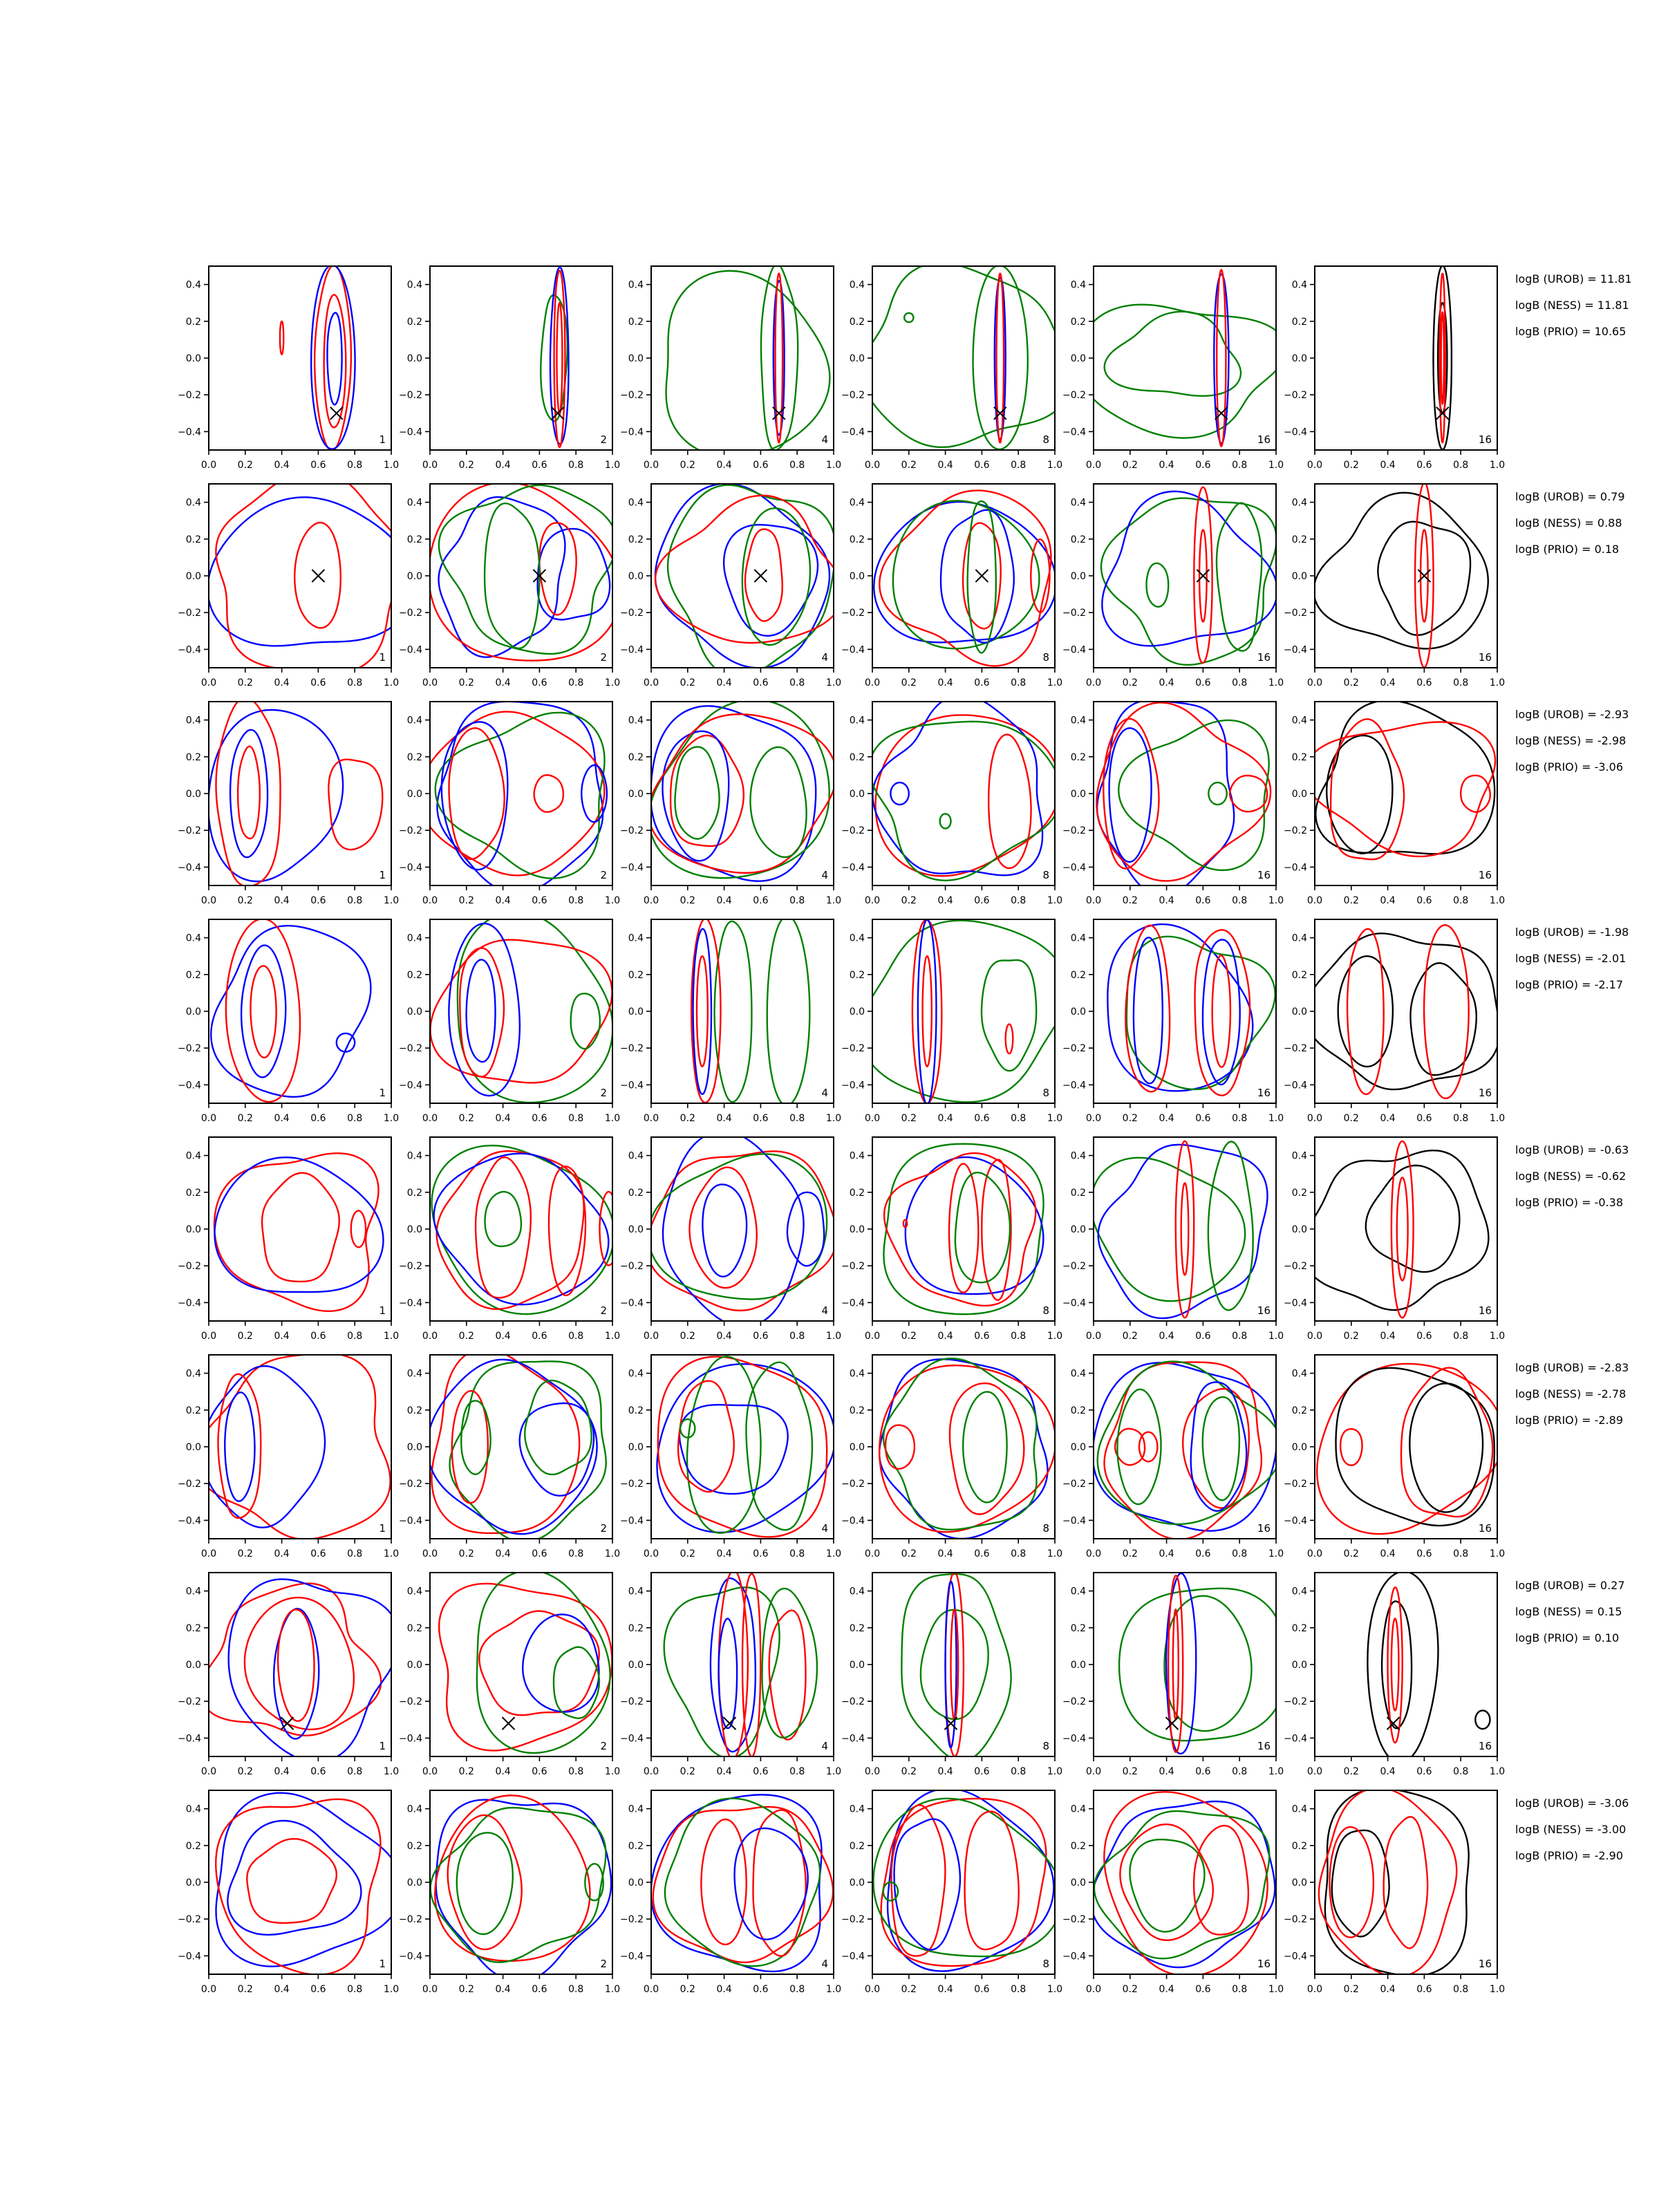 The height and width of the screenshot is (2212, 1659). What do you see at coordinates (603, 1093) in the screenshot?
I see `panel-label: 2` at bounding box center [603, 1093].